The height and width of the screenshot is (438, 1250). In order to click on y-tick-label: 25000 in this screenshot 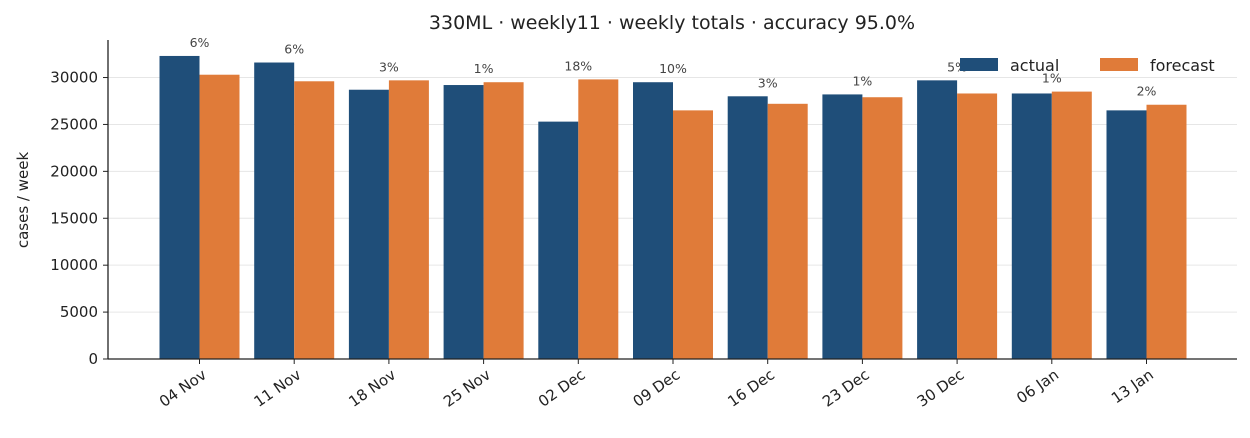, I will do `click(74, 124)`.